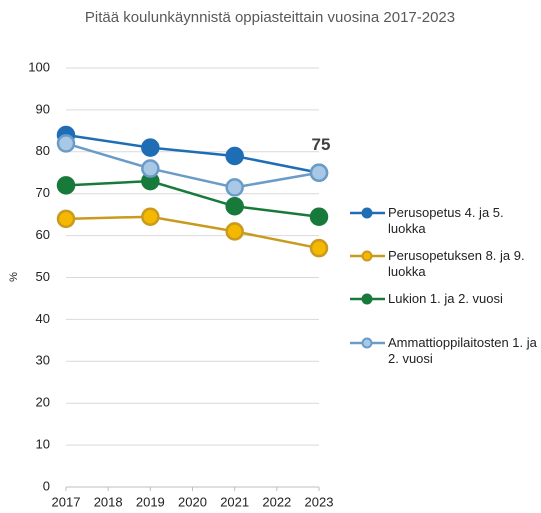  Describe the element at coordinates (445, 298) in the screenshot. I see `legend-label: Lukion 1. ja 2. vuosi` at that location.